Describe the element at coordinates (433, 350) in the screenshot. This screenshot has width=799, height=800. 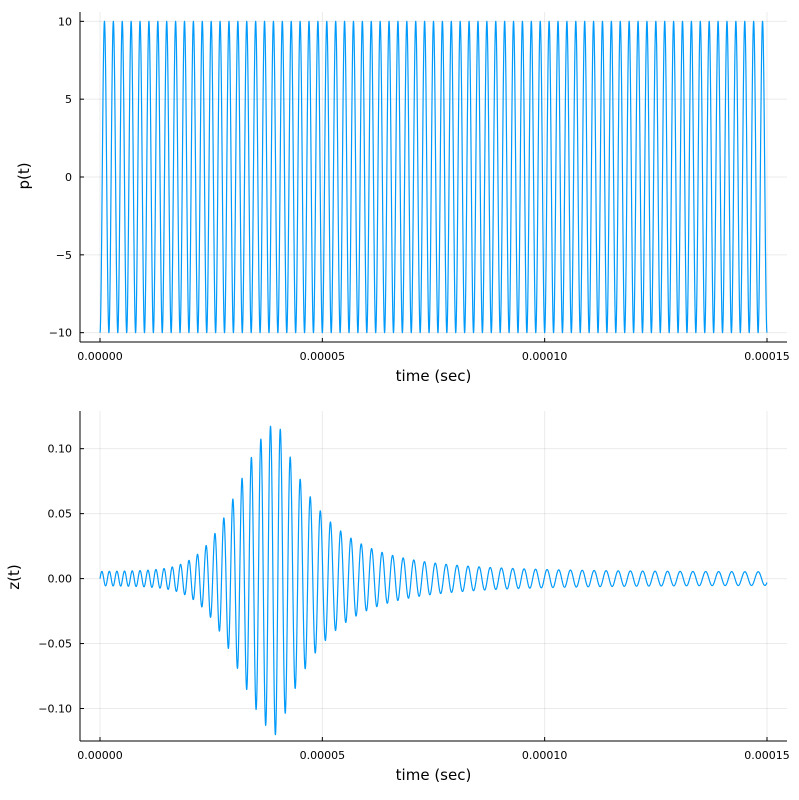
I see `p-x-ticks: 0.00000 0.00005 0.00010 0.00015` at that location.